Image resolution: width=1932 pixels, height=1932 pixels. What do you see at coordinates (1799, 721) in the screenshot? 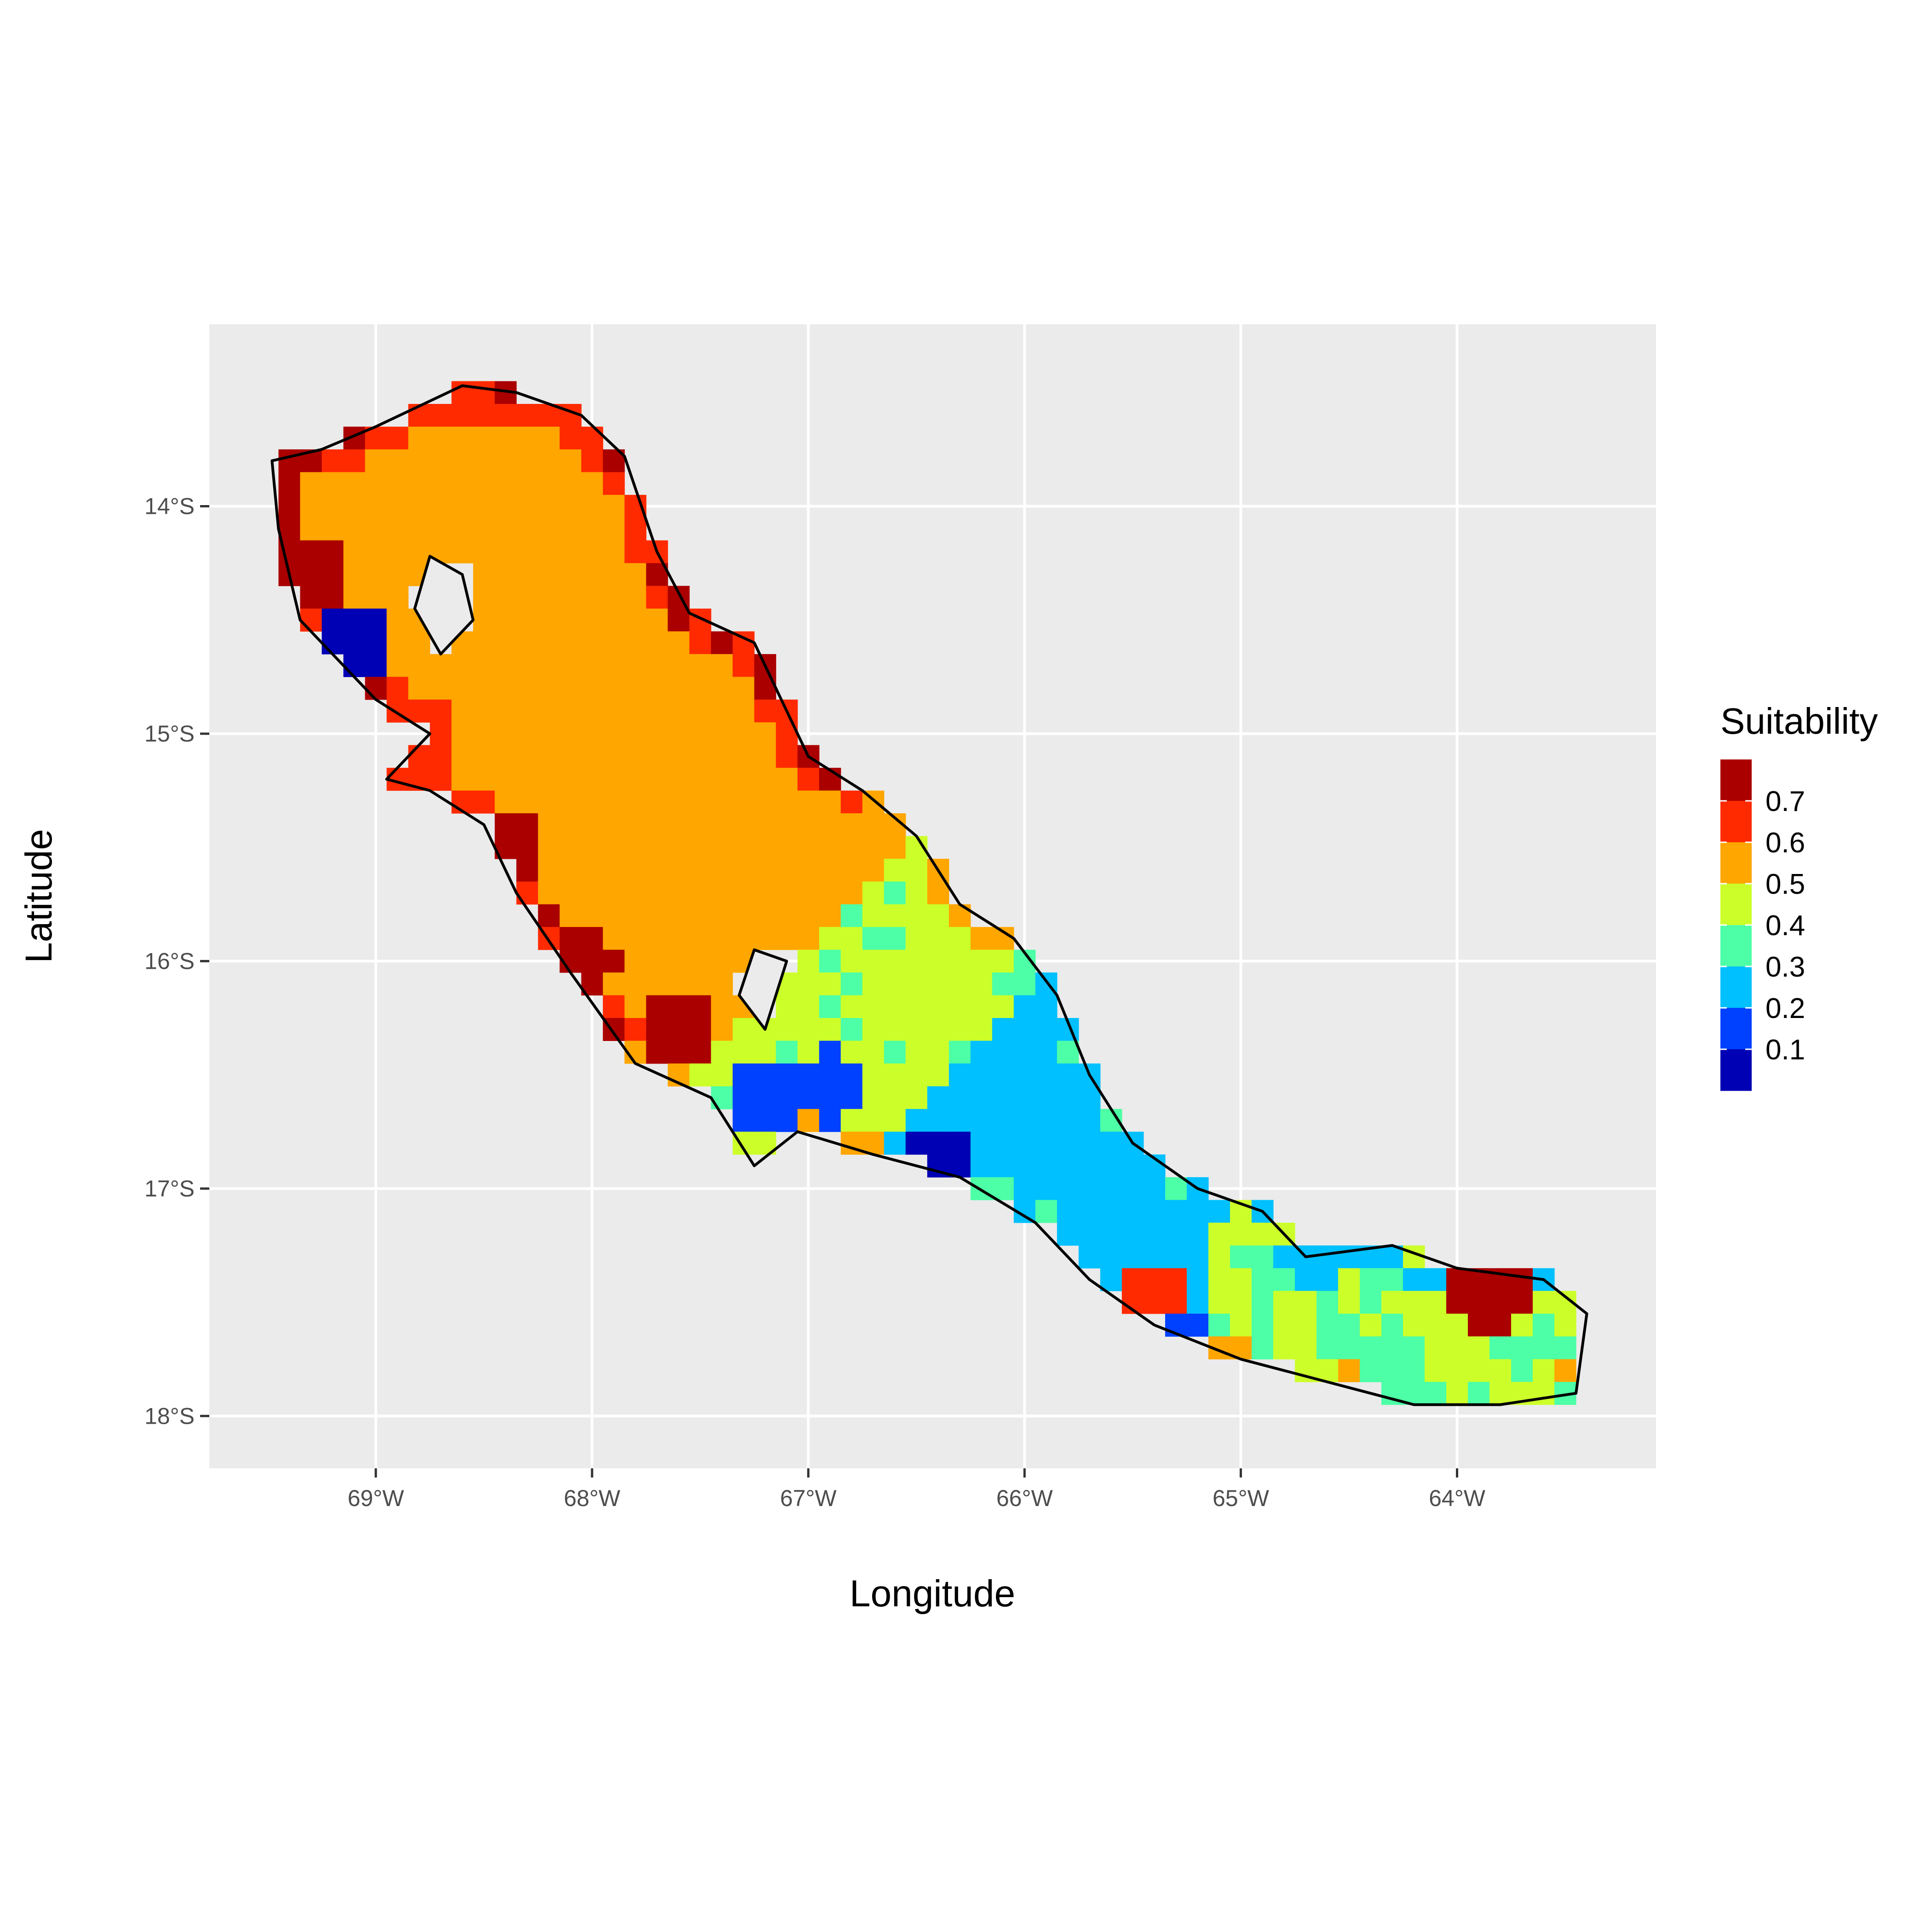
I see `legend-title: Suitability` at bounding box center [1799, 721].